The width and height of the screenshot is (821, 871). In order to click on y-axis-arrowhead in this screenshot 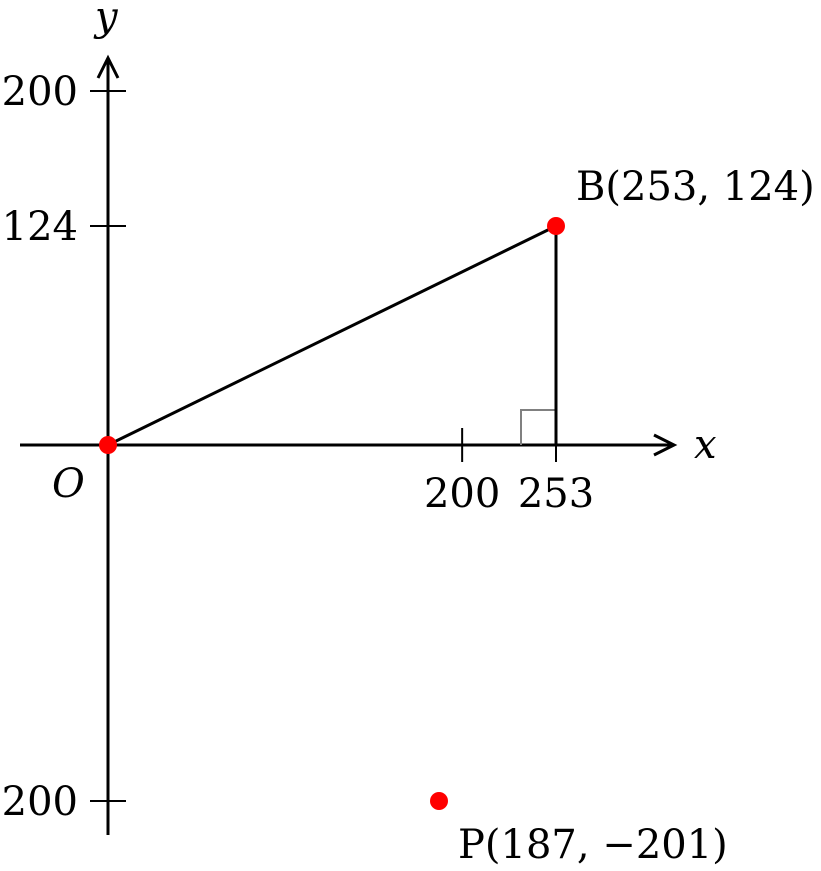, I will do `click(108, 66)`.